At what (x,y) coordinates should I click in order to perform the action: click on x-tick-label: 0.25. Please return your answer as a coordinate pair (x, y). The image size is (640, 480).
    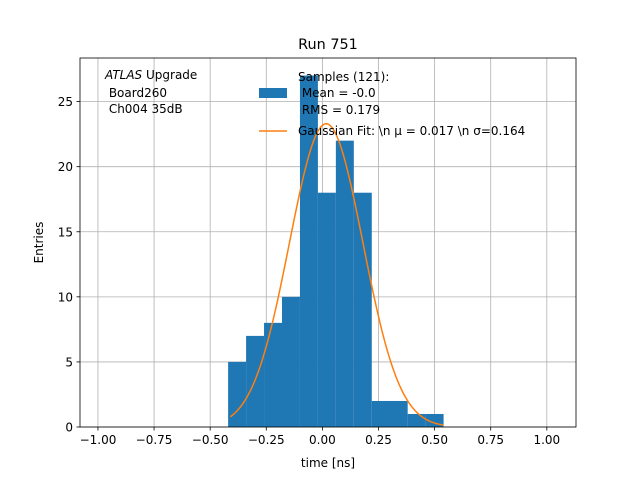
    Looking at the image, I should click on (378, 440).